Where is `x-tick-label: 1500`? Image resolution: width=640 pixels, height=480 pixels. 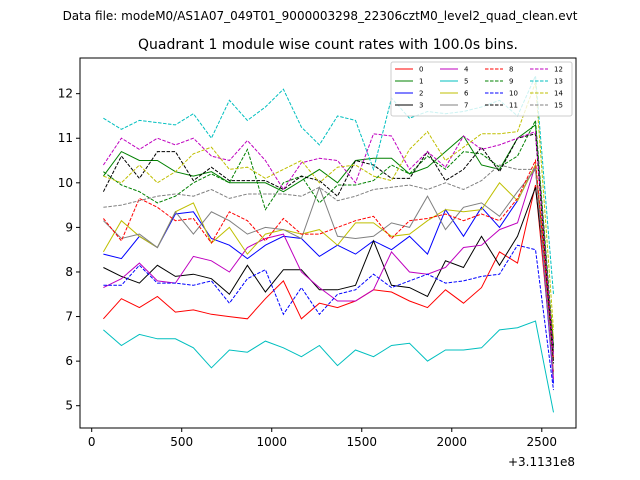 x-tick-label: 1500 is located at coordinates (361, 442).